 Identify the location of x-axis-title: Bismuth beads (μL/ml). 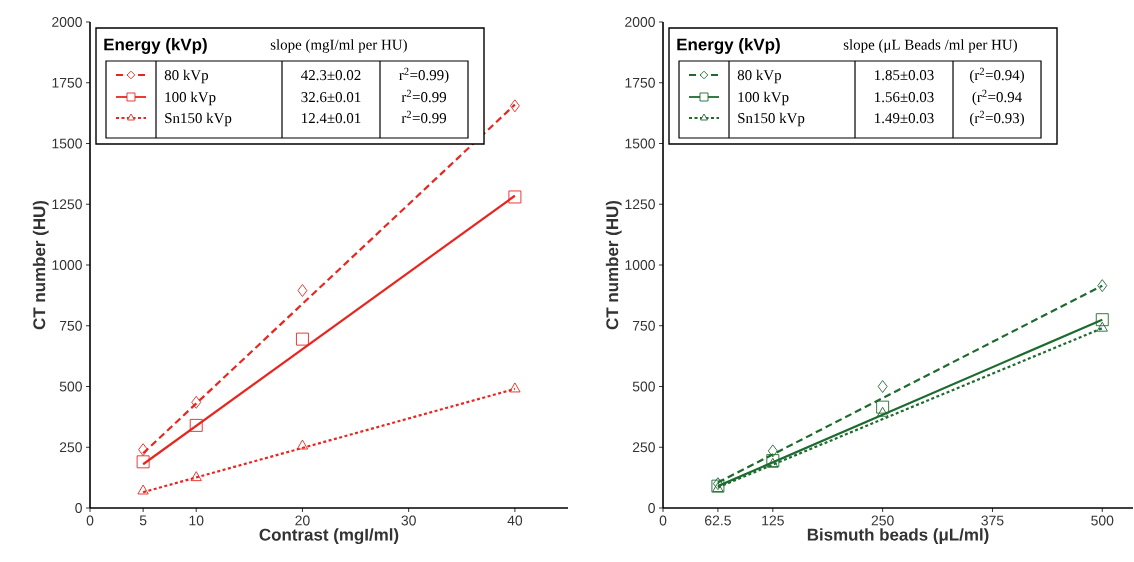
(898, 536).